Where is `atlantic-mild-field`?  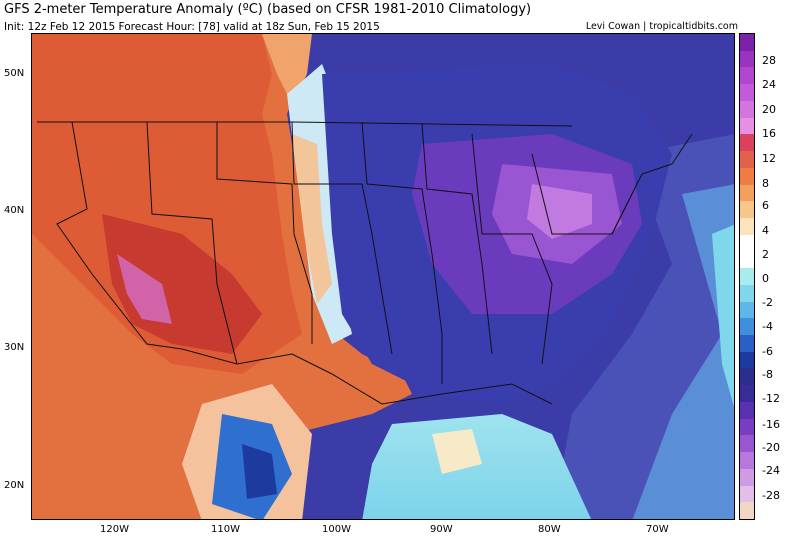 atlantic-mild-field is located at coordinates (683, 351).